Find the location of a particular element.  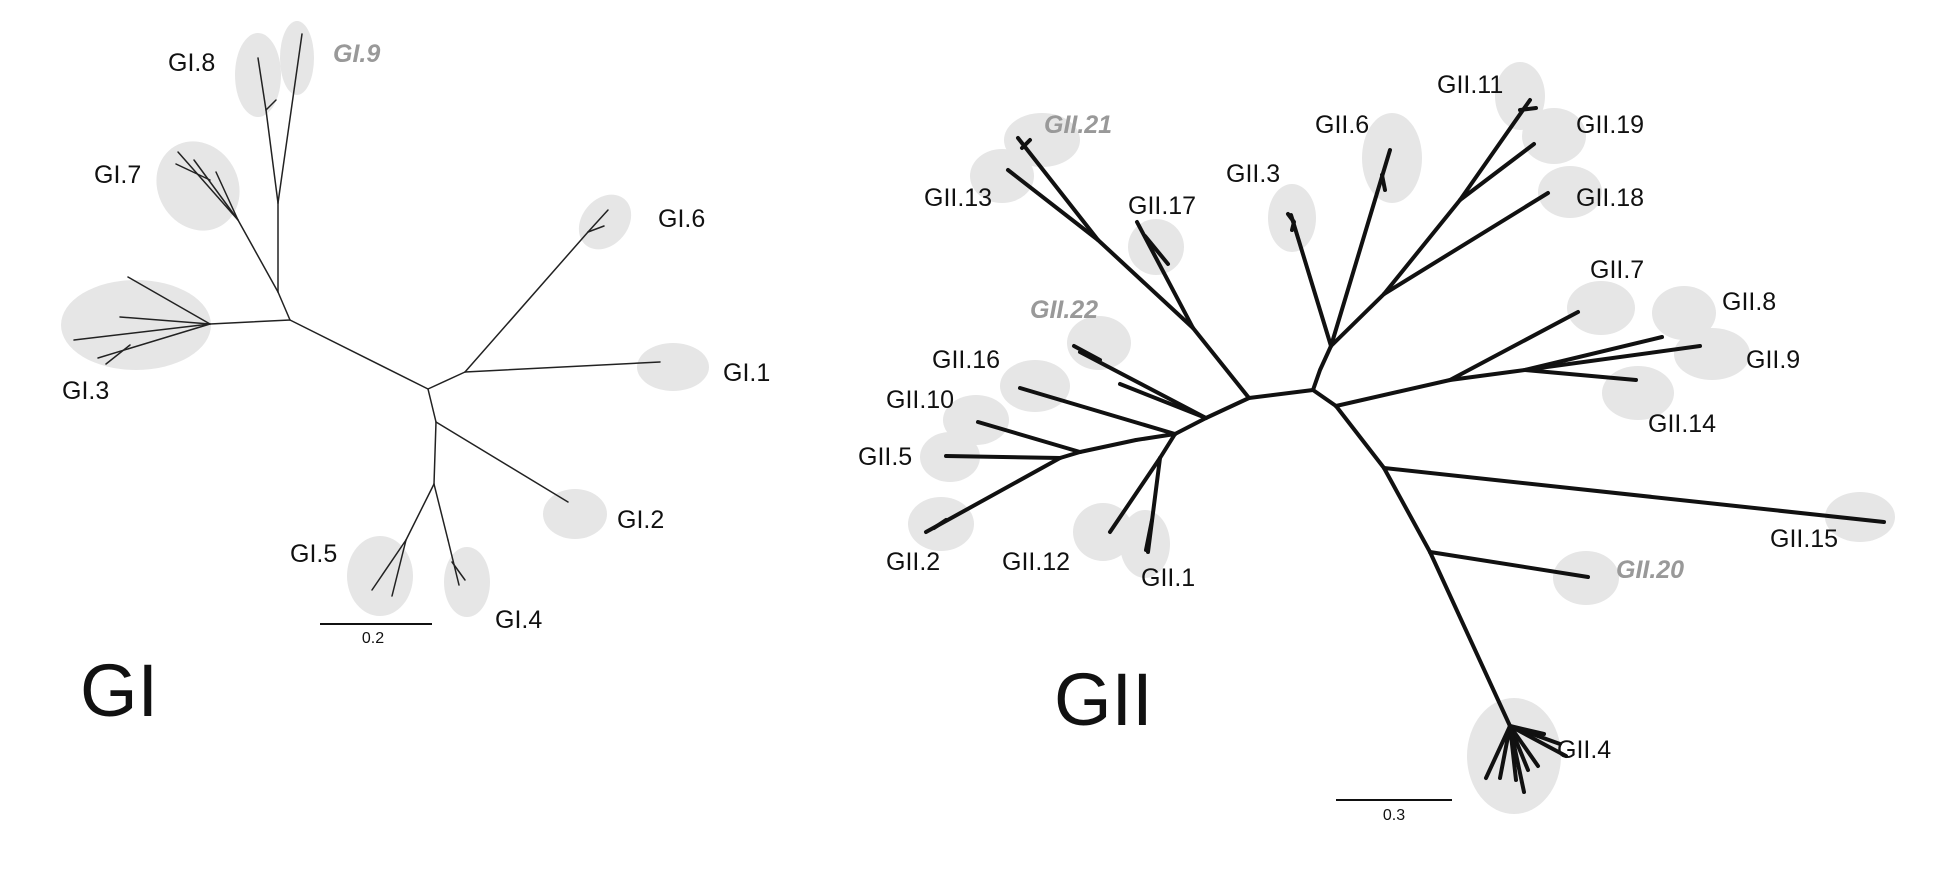

gi-scale-bar: 0.2 is located at coordinates (376, 635).